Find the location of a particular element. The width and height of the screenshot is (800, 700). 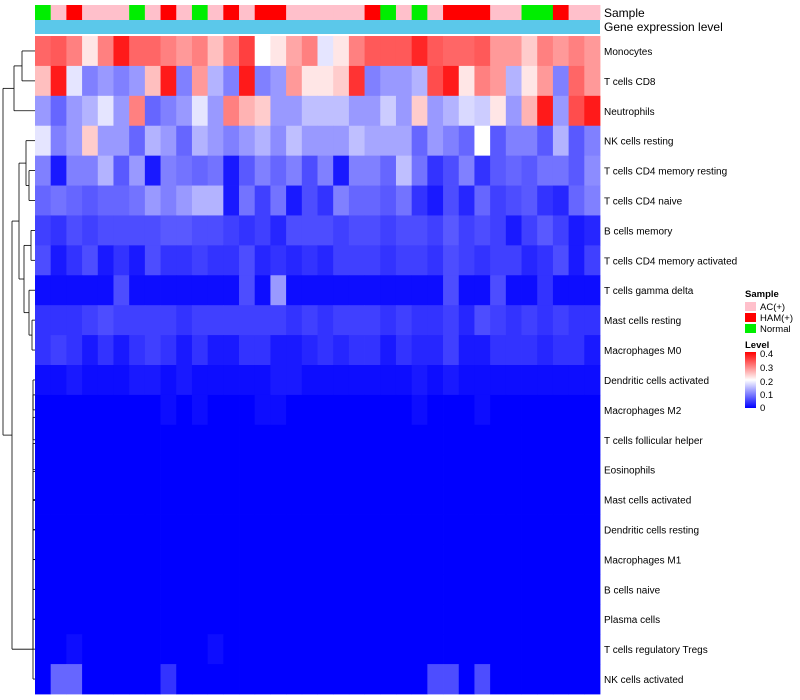

sample-annotation-bar is located at coordinates (318, 12).